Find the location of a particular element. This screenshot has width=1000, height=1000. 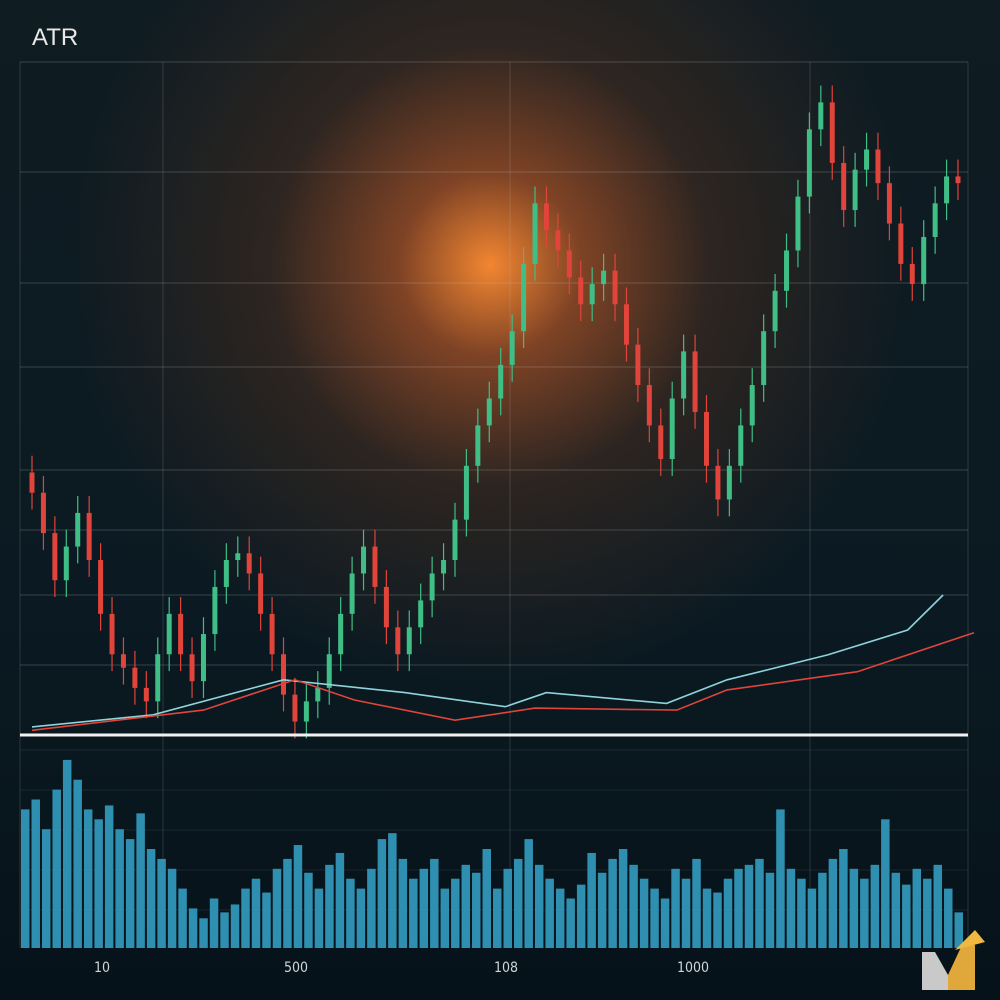

indicator-lines is located at coordinates (503, 663).